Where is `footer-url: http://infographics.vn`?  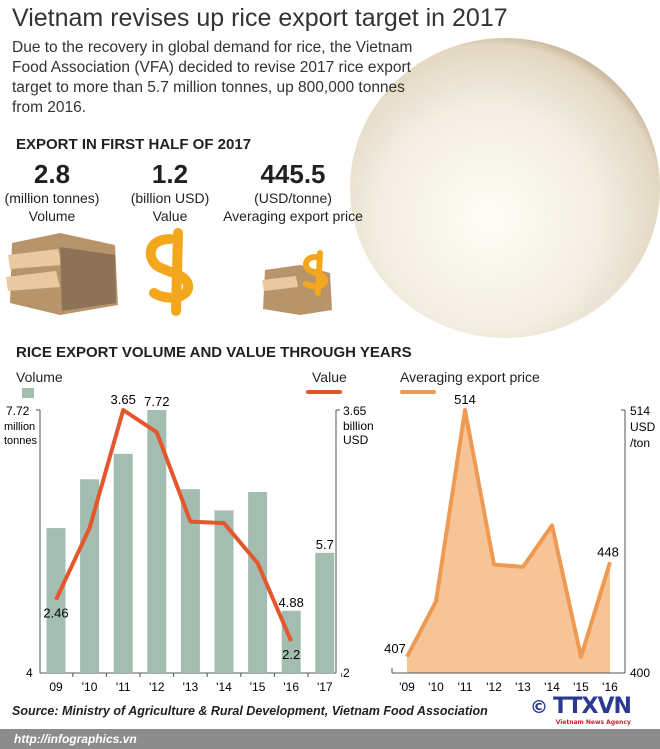
footer-url: http://infographics.vn is located at coordinates (75, 739).